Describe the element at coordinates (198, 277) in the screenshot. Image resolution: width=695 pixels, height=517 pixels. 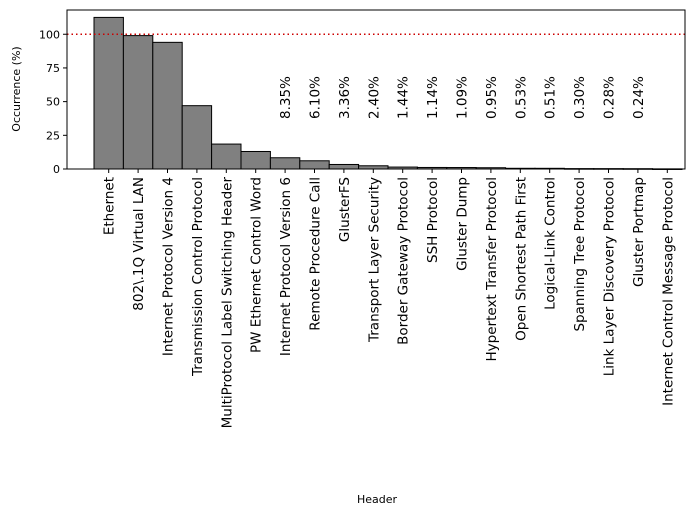
I see `x-tick-label: Transmission Control Protocol` at that location.